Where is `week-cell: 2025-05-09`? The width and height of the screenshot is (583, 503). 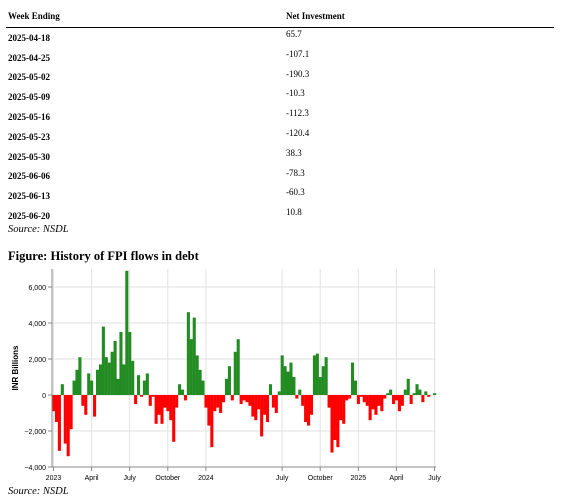
week-cell: 2025-05-09 is located at coordinates (29, 97).